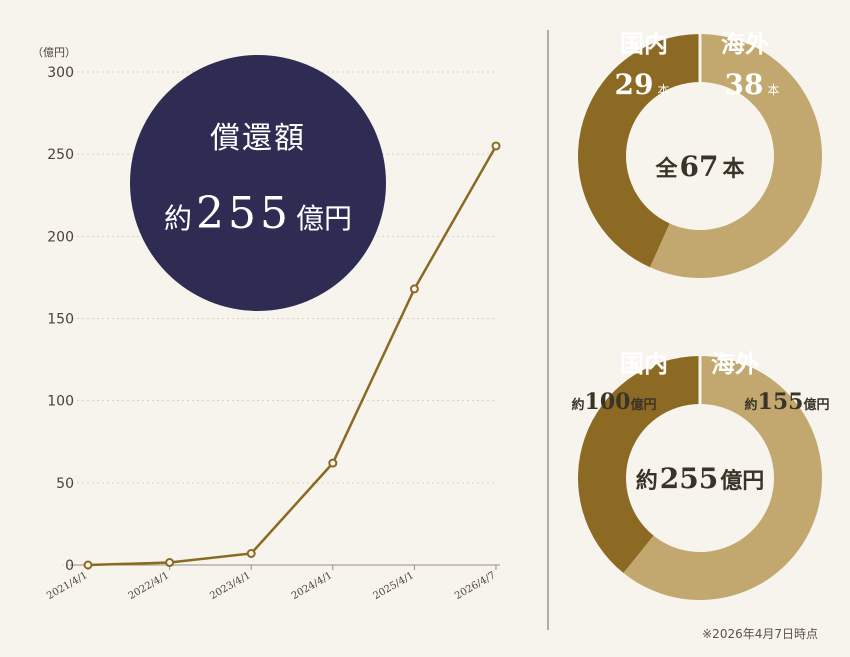  Describe the element at coordinates (312, 586) in the screenshot. I see `x-tick-label: 2024/4/1` at that location.